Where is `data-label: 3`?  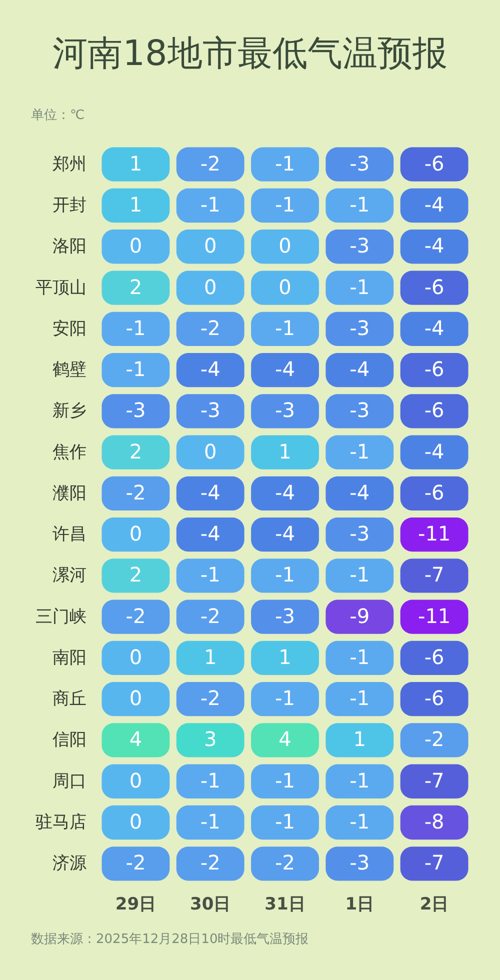
data-label: 3 is located at coordinates (210, 739).